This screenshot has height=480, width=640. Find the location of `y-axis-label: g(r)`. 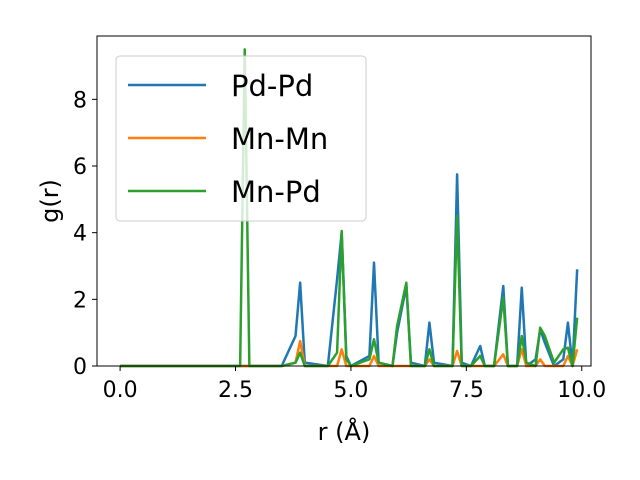

y-axis-label: g(r) is located at coordinates (50, 201).